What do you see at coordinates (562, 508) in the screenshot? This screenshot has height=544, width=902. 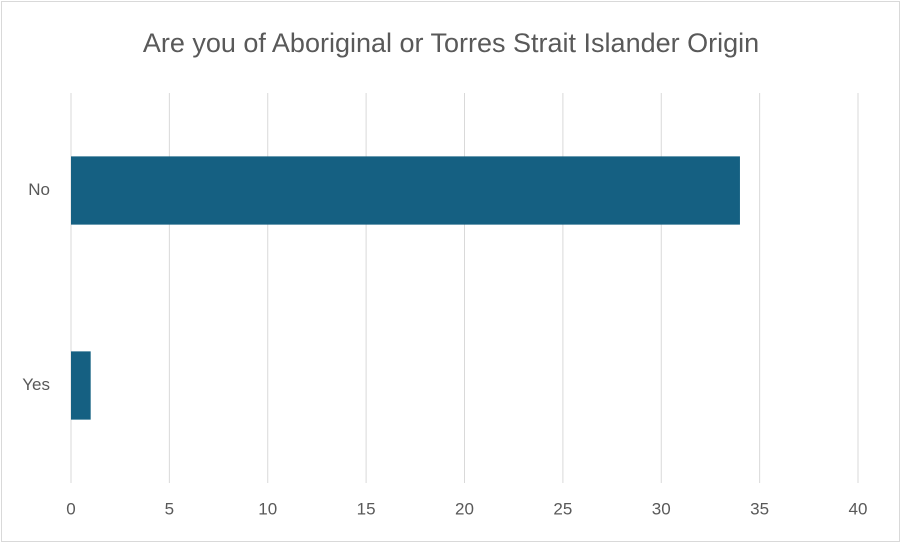 I see `x-tick-label: 25` at bounding box center [562, 508].